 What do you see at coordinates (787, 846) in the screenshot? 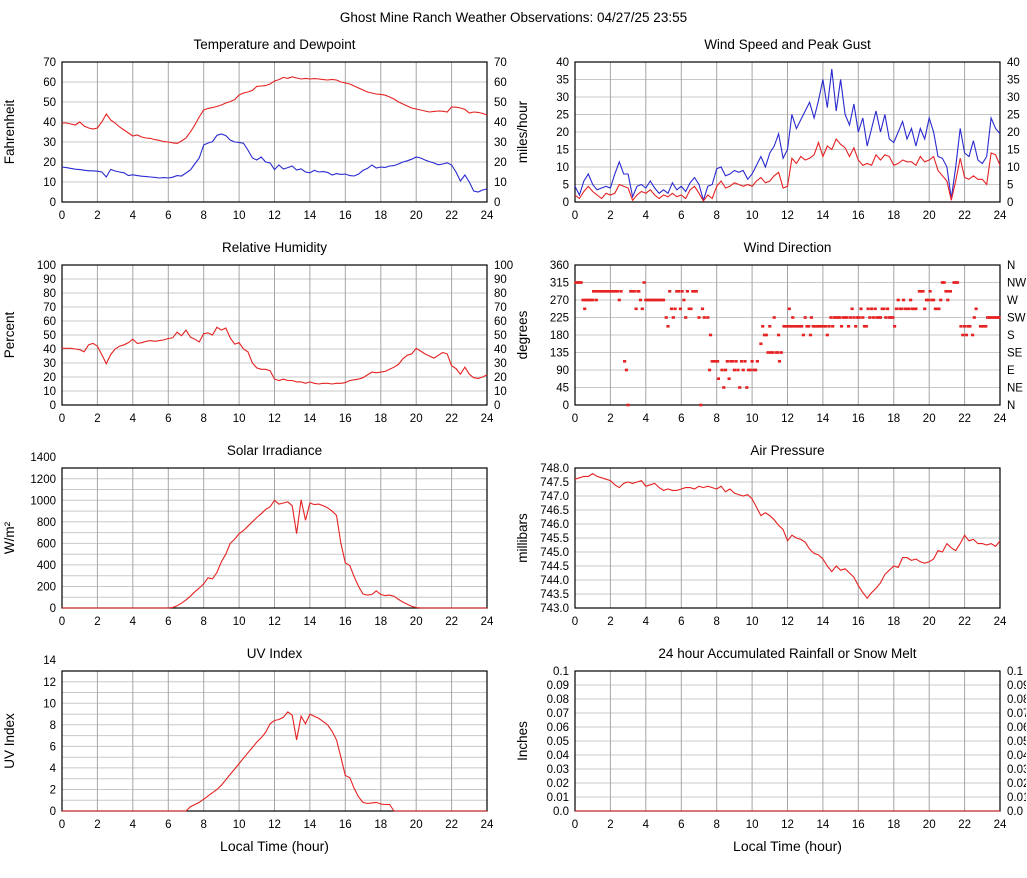
I see `x-axis-label: Local Time (hour)` at bounding box center [787, 846].